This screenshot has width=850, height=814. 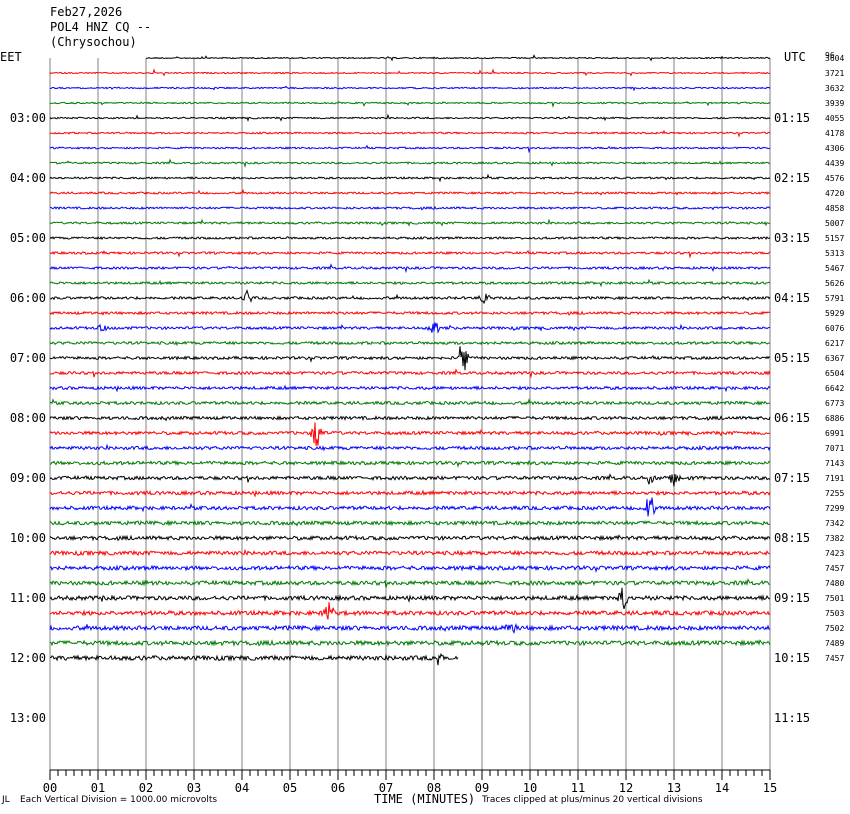 I want to click on trace-count-label: 6991, so click(x=834, y=433).